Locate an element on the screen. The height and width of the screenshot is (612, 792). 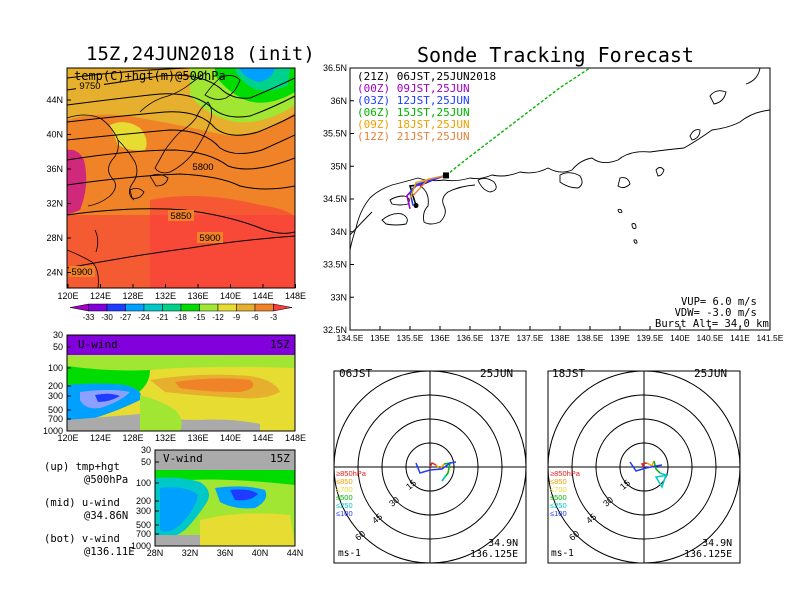
lat-tick-label: 34.5N is located at coordinates (335, 199).